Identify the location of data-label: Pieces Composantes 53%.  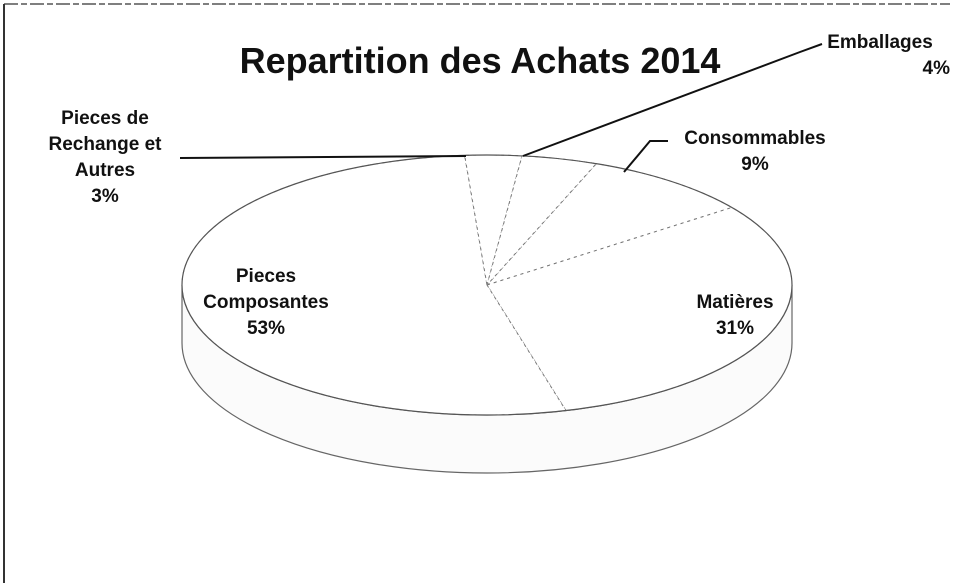
(266, 303).